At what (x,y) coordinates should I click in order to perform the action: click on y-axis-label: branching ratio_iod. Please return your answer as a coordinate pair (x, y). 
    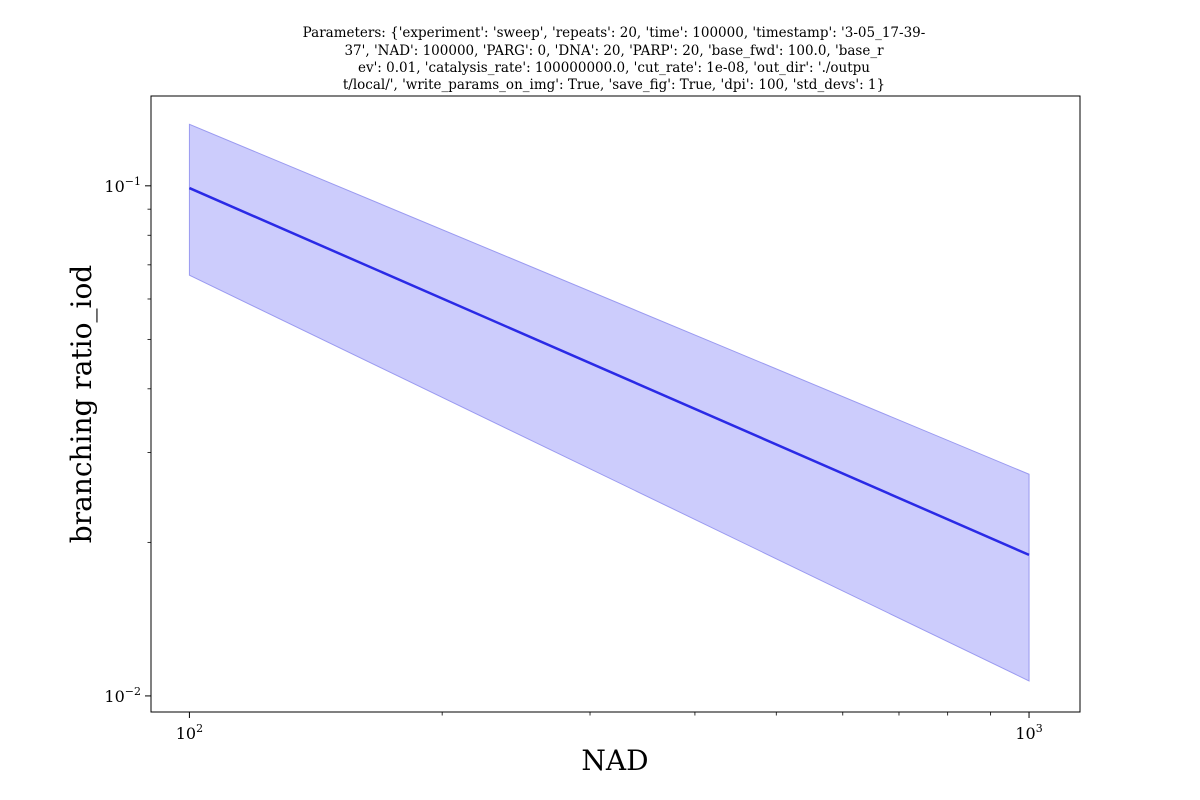
    Looking at the image, I should click on (81, 404).